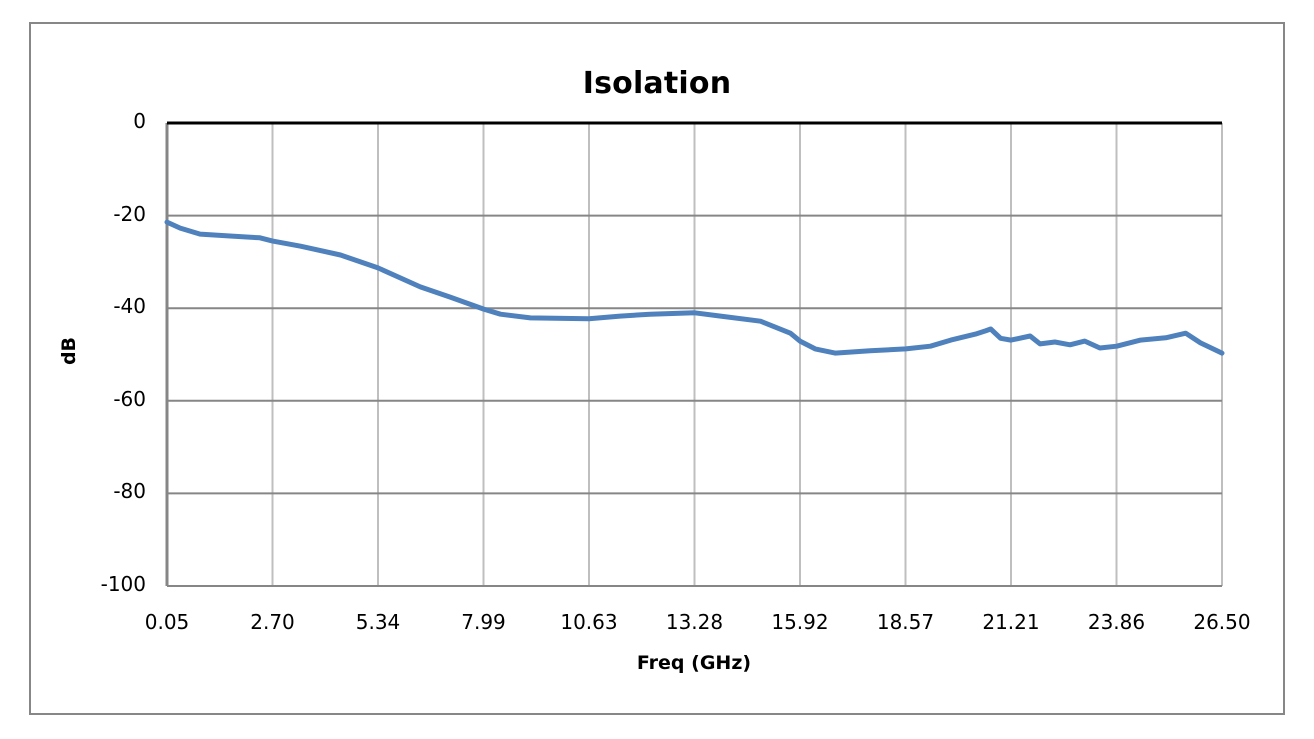 The image size is (1314, 739). Describe the element at coordinates (1011, 622) in the screenshot. I see `x-tick-label: 21.21` at that location.